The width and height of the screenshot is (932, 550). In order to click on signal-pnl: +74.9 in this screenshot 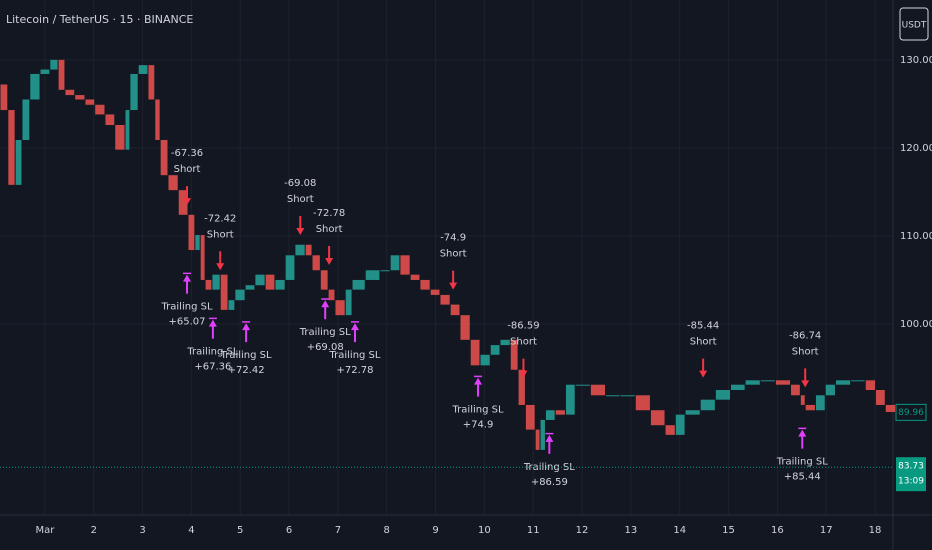, I will do `click(478, 425)`.